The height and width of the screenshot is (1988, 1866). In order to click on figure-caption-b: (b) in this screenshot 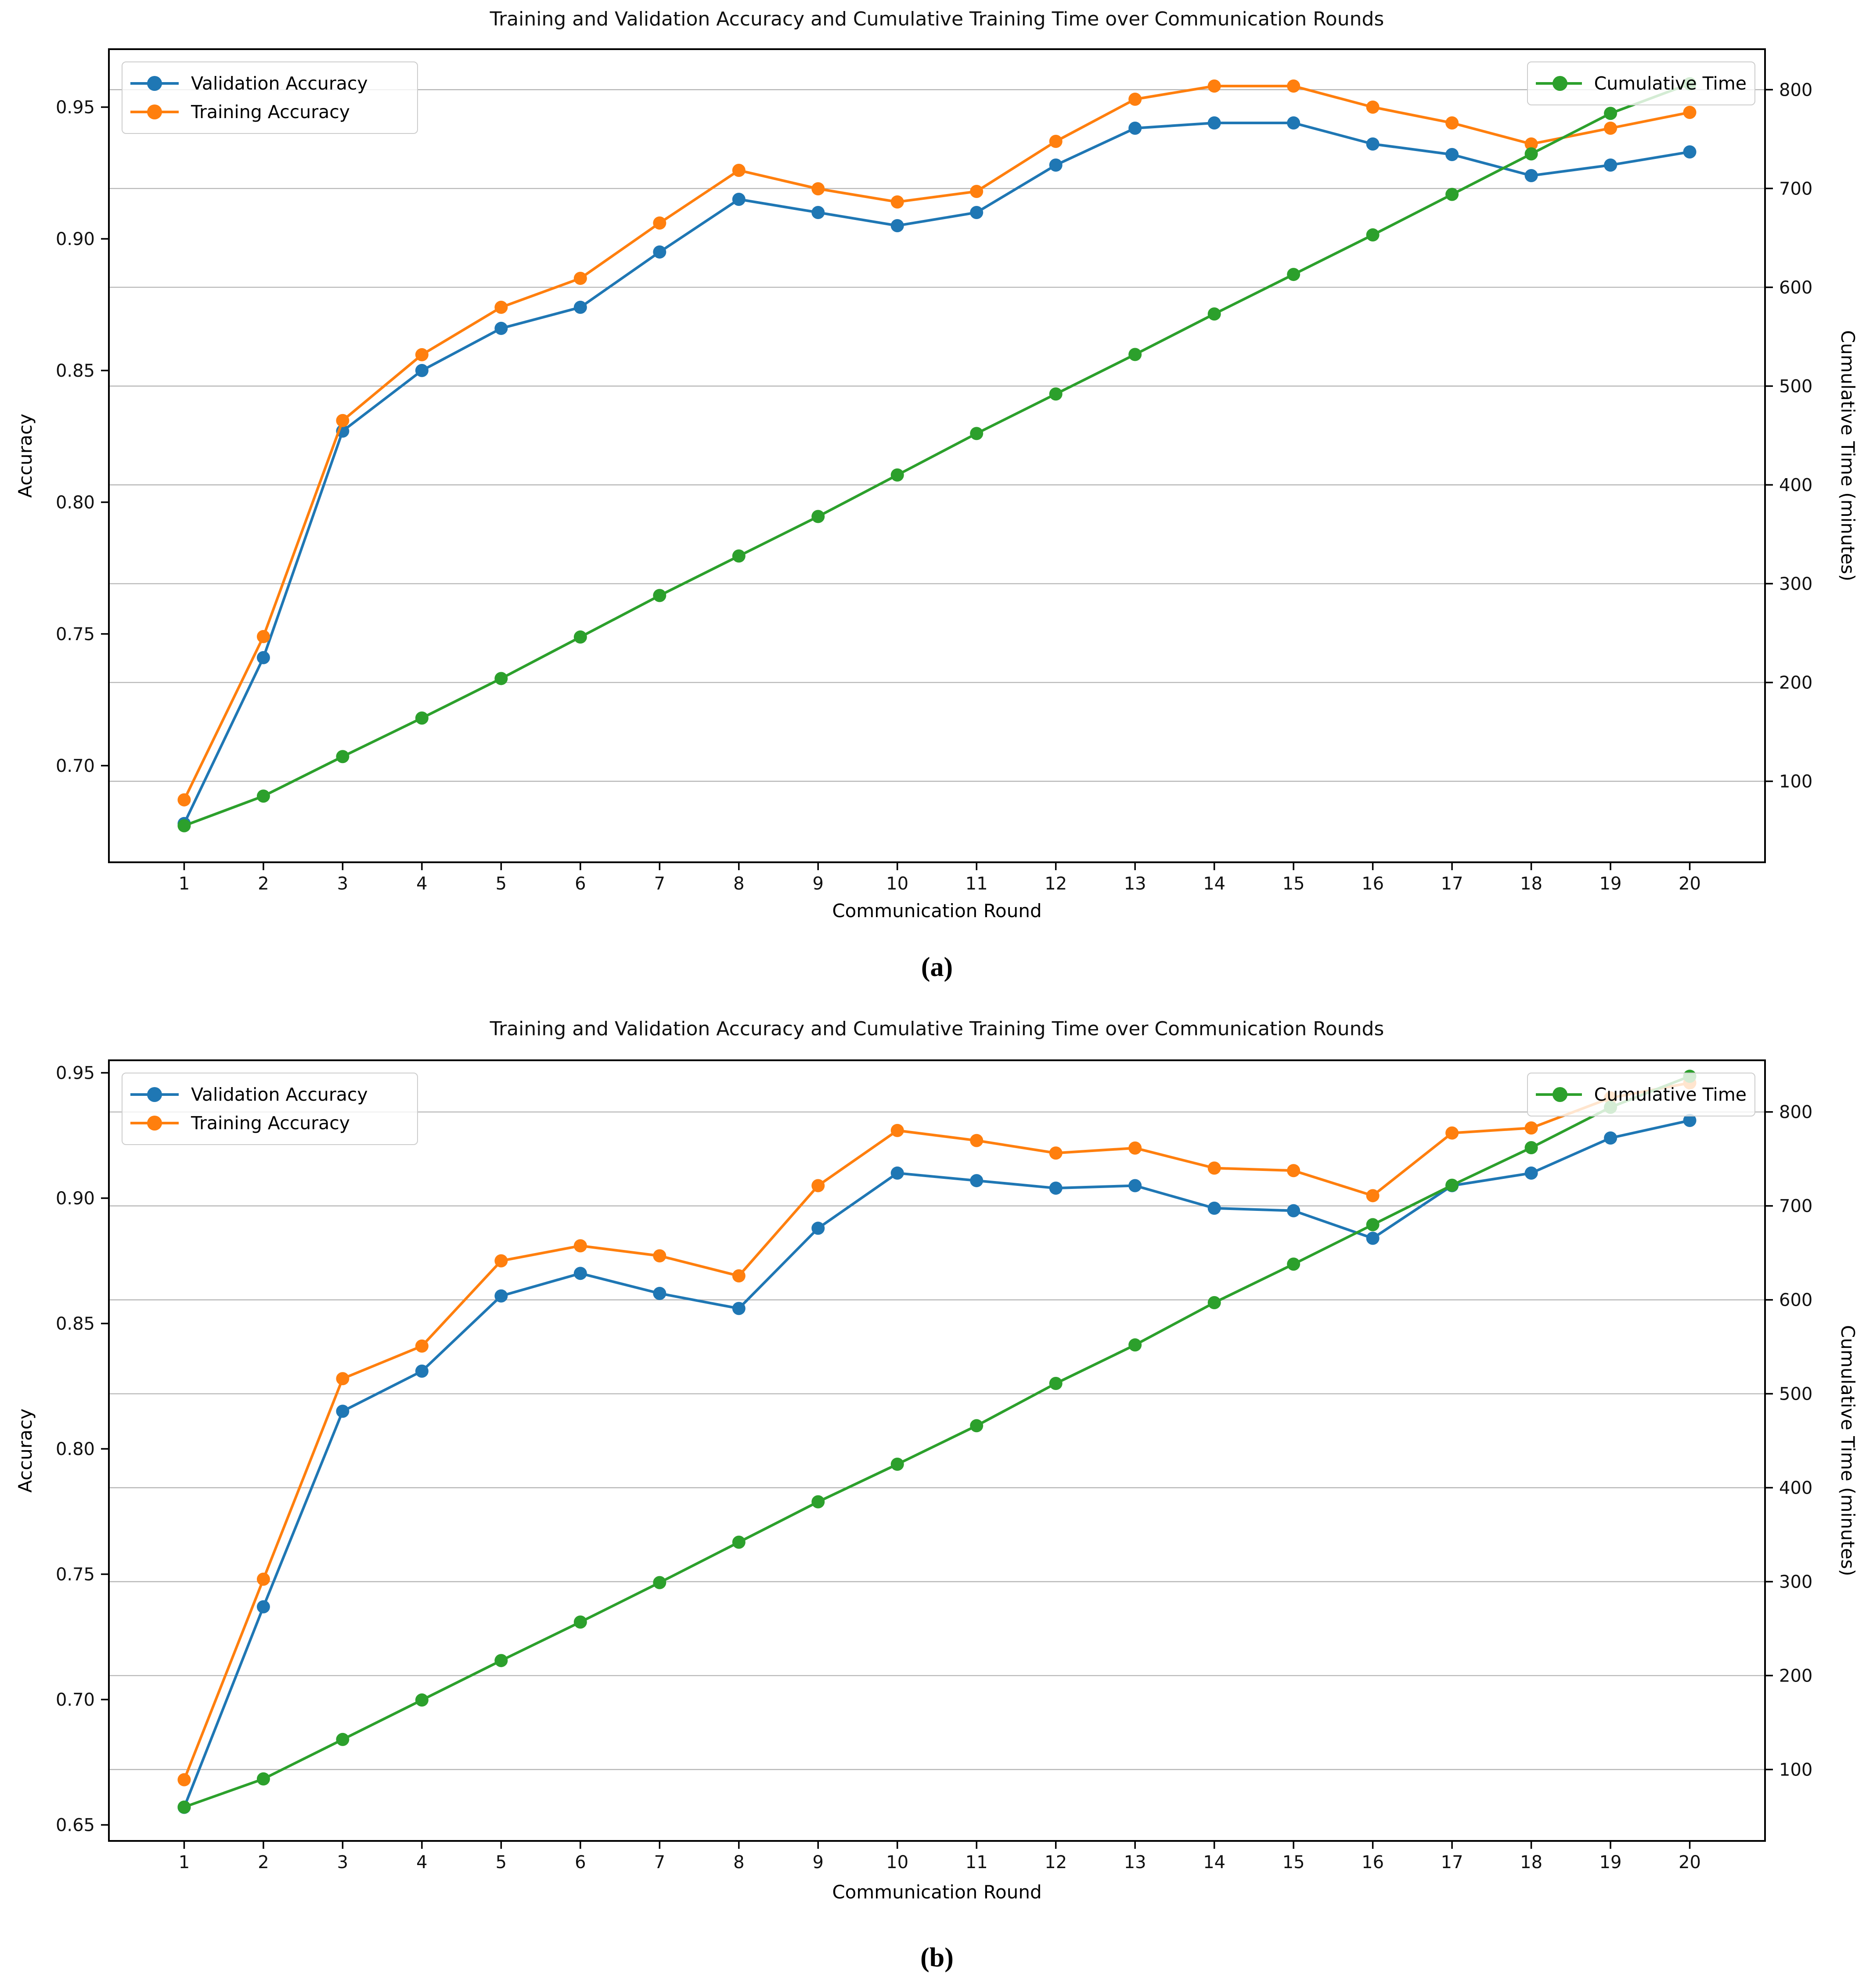, I will do `click(937, 1958)`.